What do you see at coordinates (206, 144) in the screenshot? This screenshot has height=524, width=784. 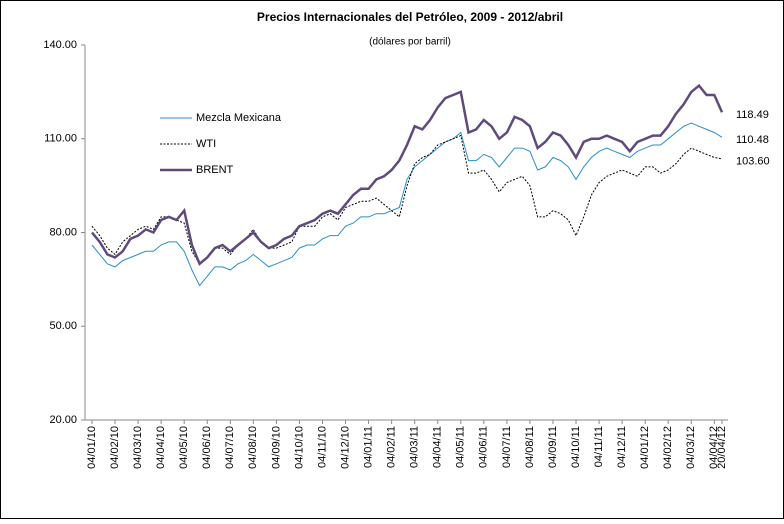 I see `legend-label: WTI` at bounding box center [206, 144].